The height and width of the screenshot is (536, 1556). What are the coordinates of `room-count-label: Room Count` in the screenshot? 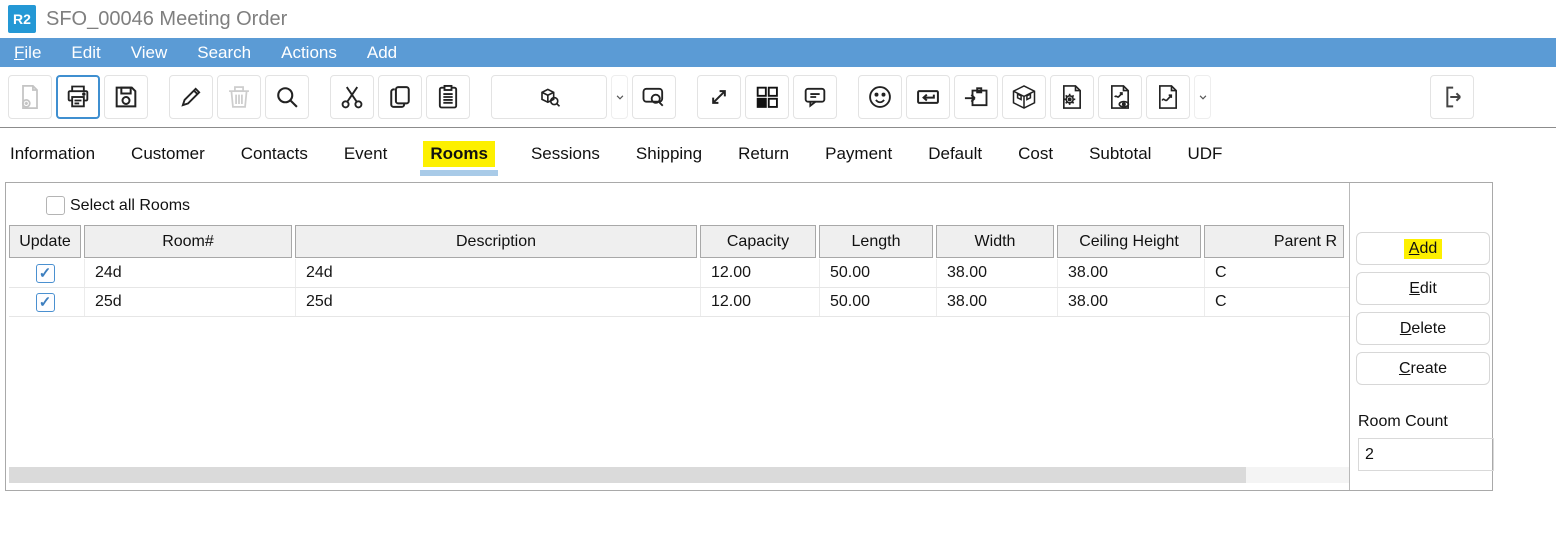 It's located at (1403, 421).